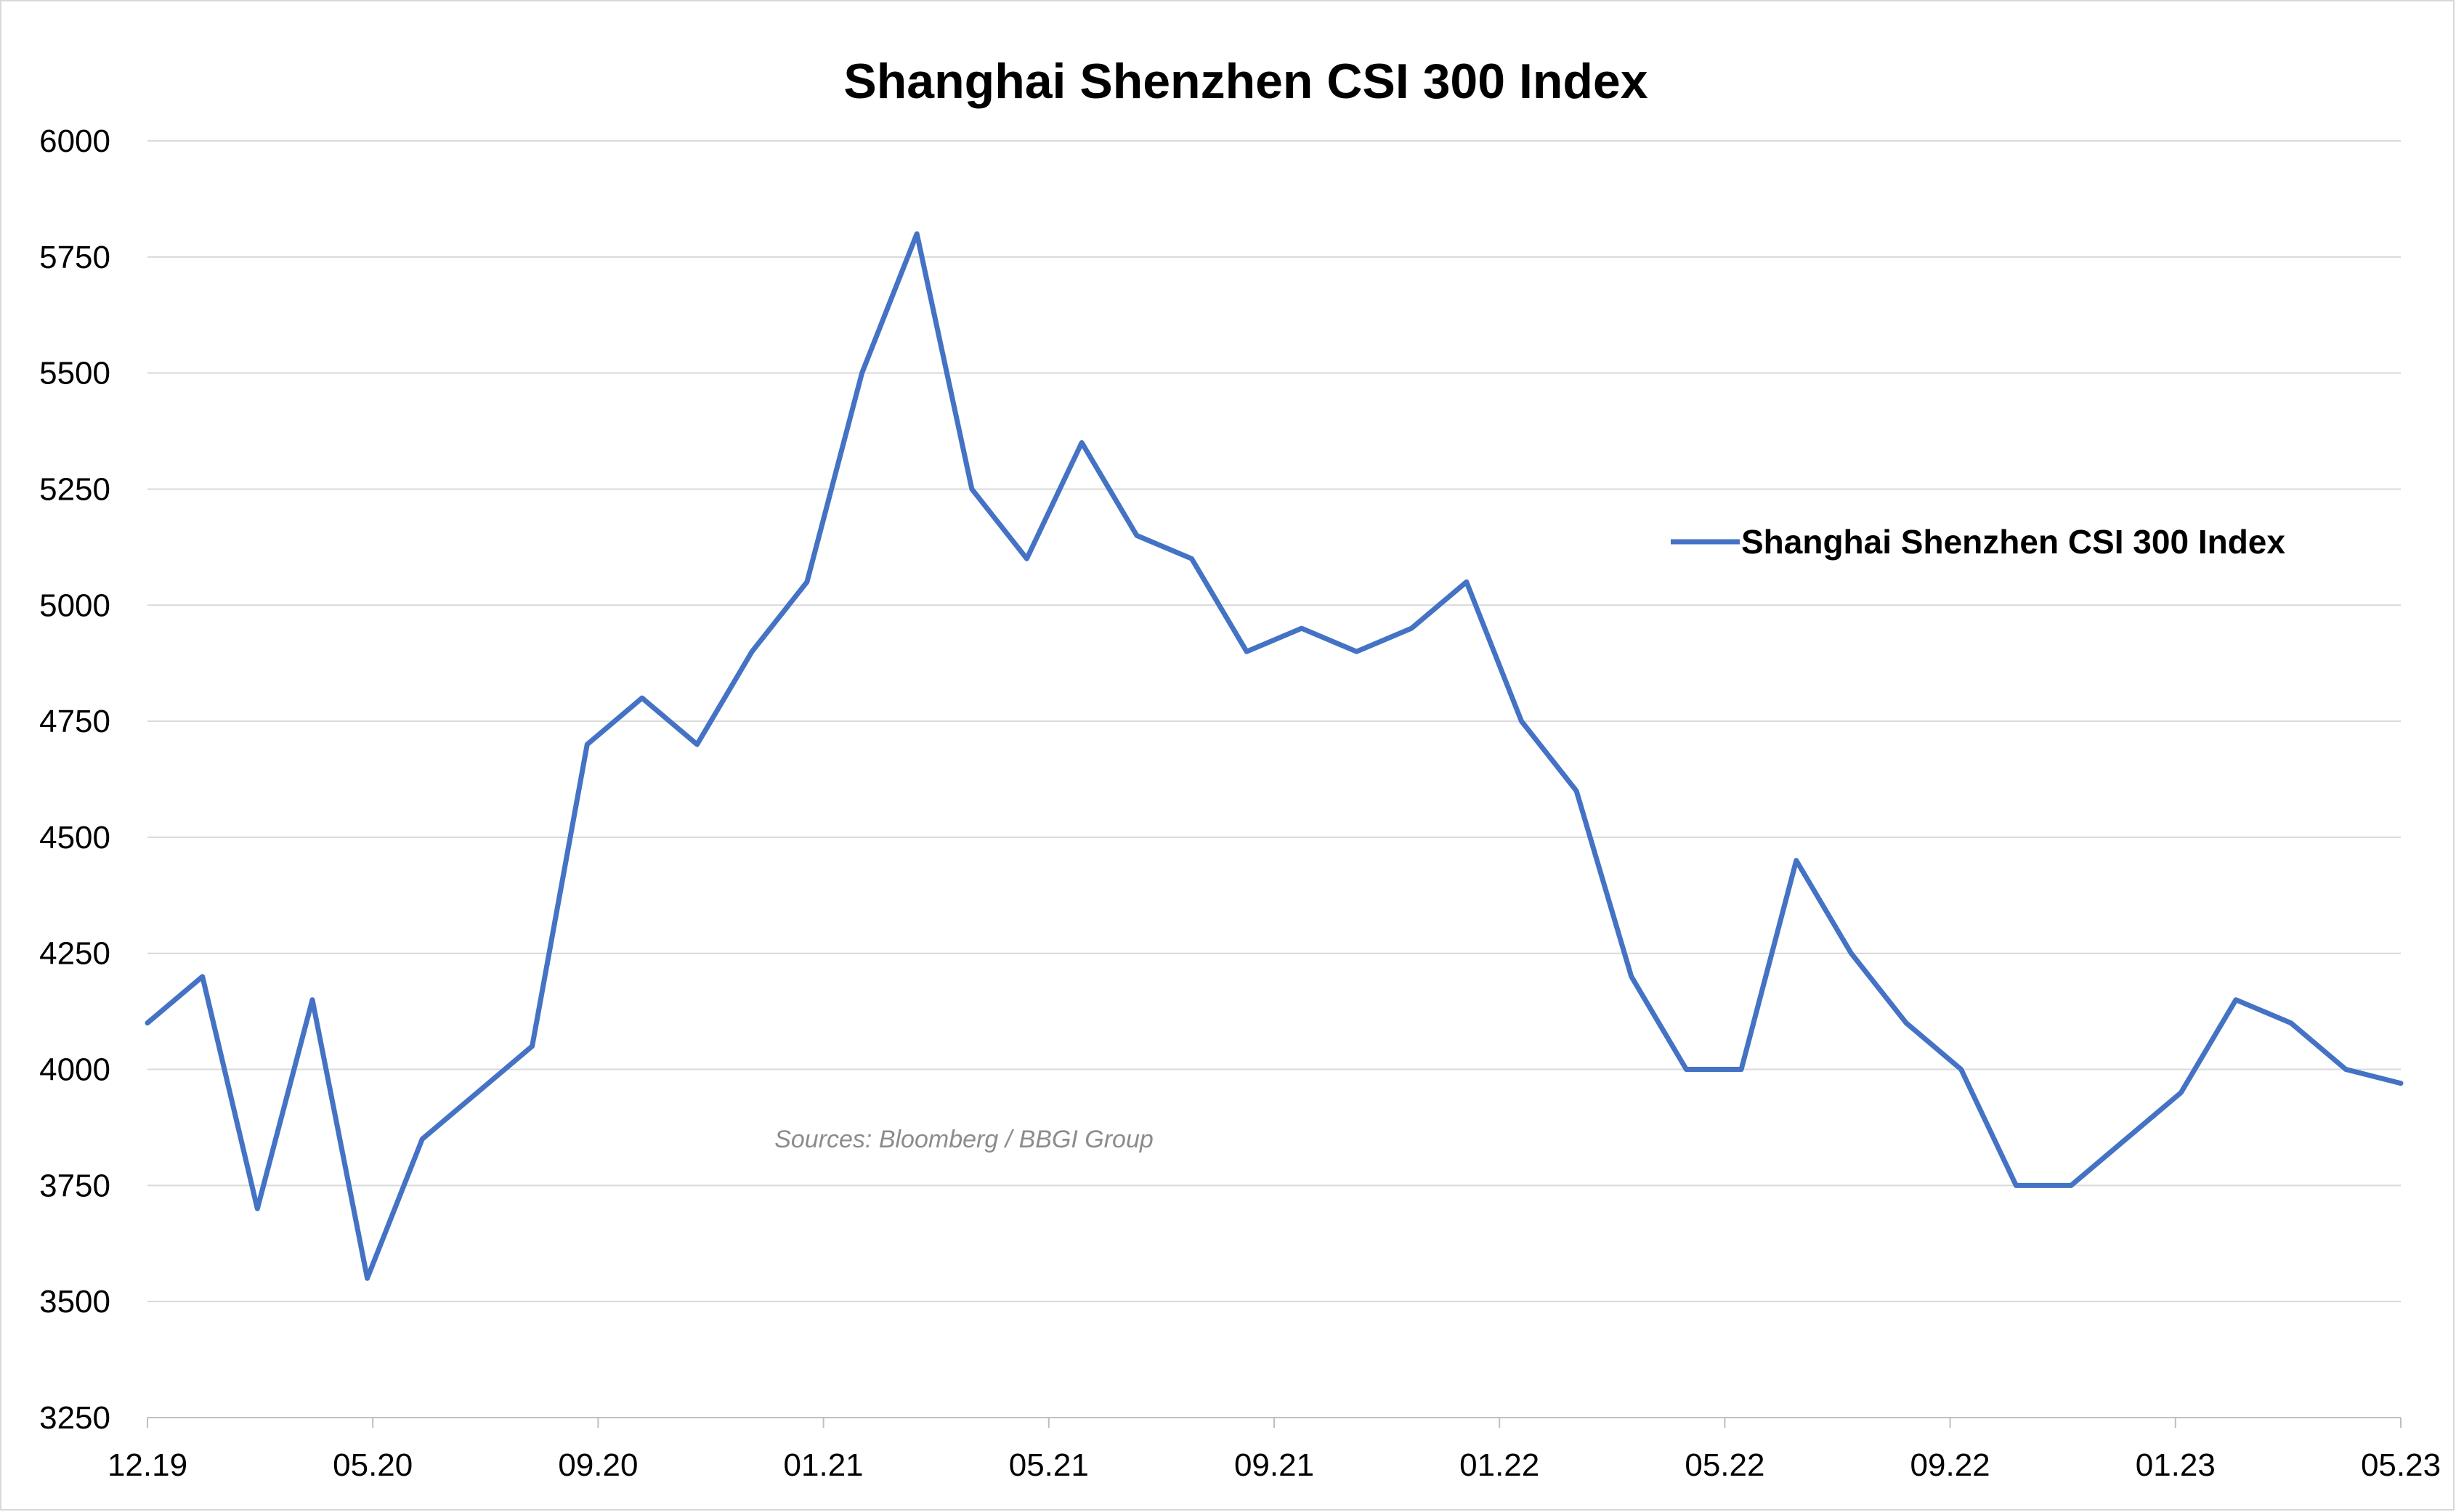 The width and height of the screenshot is (2456, 1512). What do you see at coordinates (74, 373) in the screenshot?
I see `y-tick-label: 5500` at bounding box center [74, 373].